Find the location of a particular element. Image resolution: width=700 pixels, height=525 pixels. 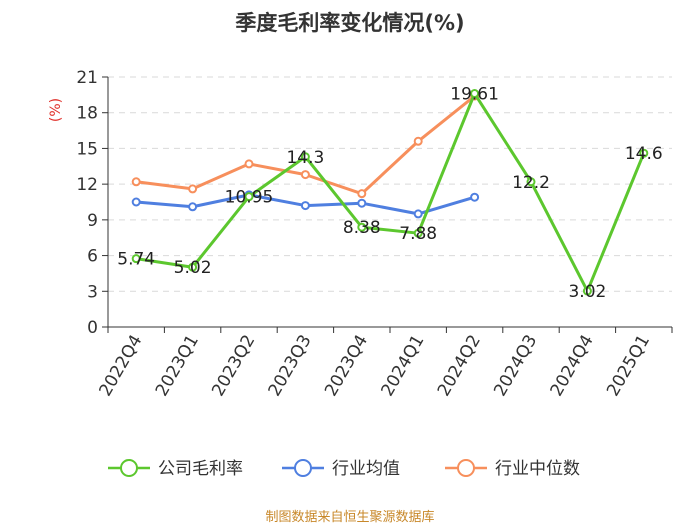

x-tick-label: 2025Q1 is located at coordinates (628, 366).